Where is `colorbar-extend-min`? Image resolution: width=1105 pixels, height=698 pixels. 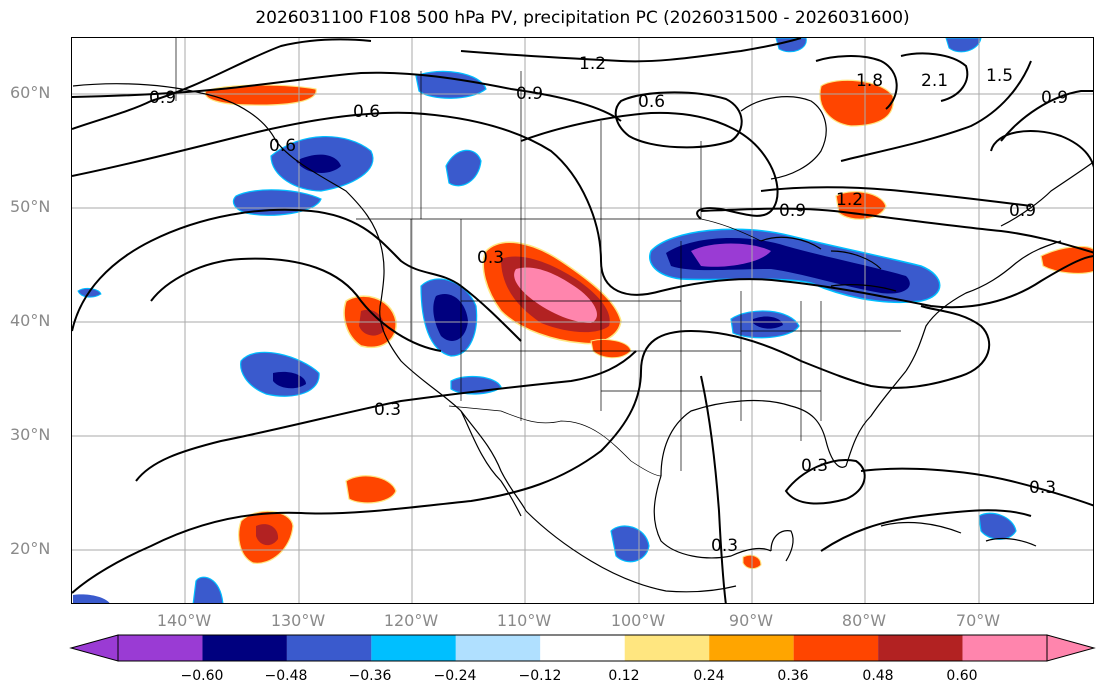
colorbar-extend-min is located at coordinates (94, 648).